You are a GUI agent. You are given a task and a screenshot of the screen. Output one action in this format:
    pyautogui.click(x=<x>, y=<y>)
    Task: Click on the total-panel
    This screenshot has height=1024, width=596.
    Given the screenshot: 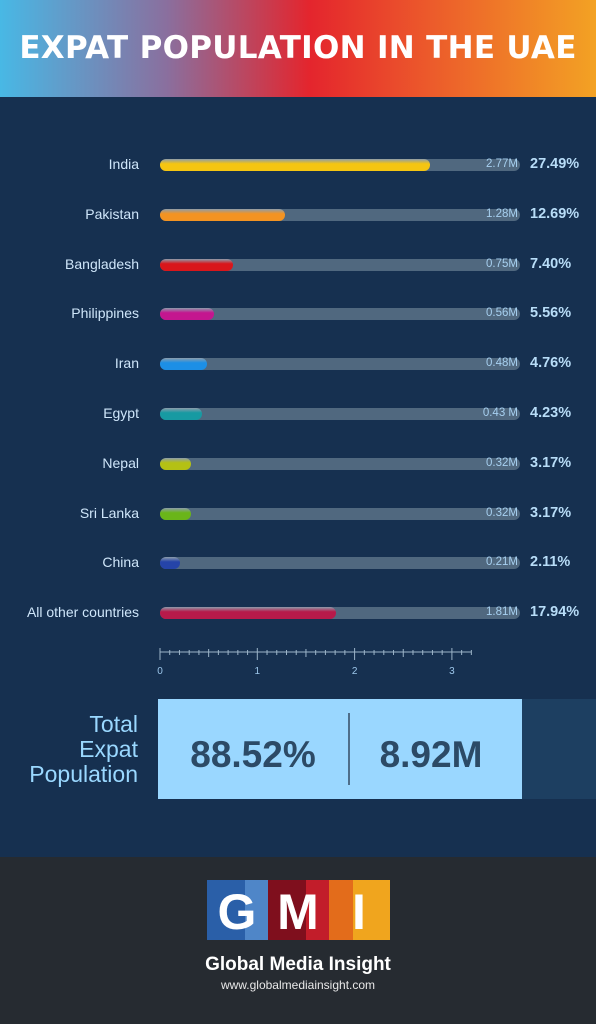 What is the action you would take?
    pyautogui.click(x=340, y=749)
    